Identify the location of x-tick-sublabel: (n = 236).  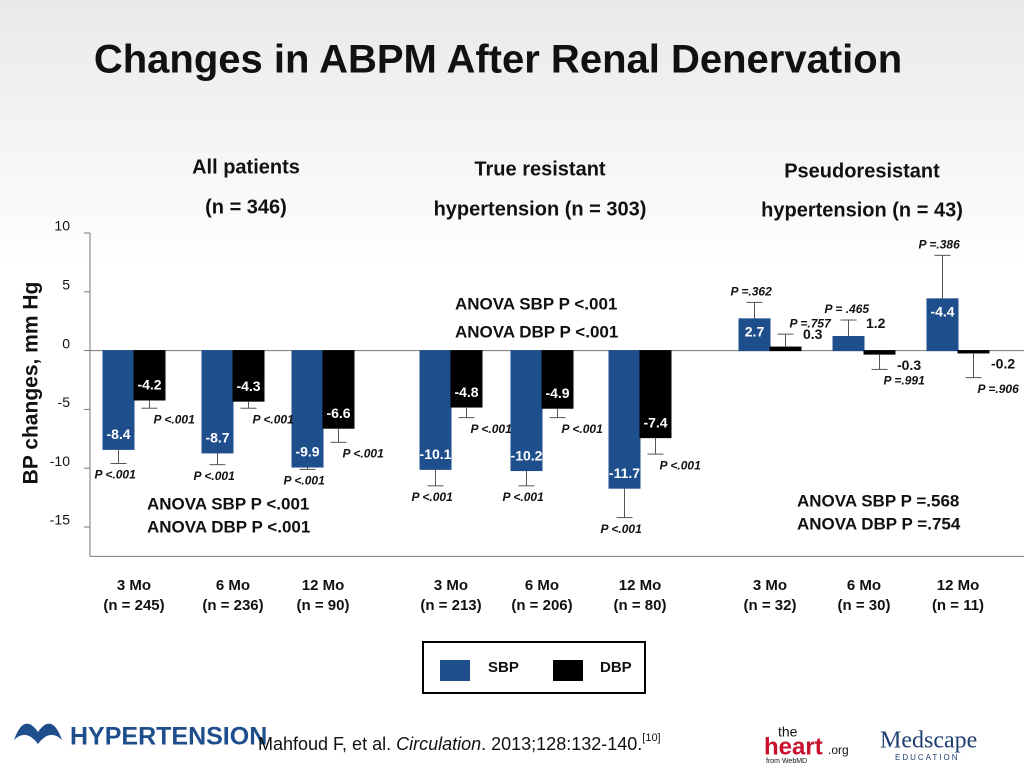
(232, 605).